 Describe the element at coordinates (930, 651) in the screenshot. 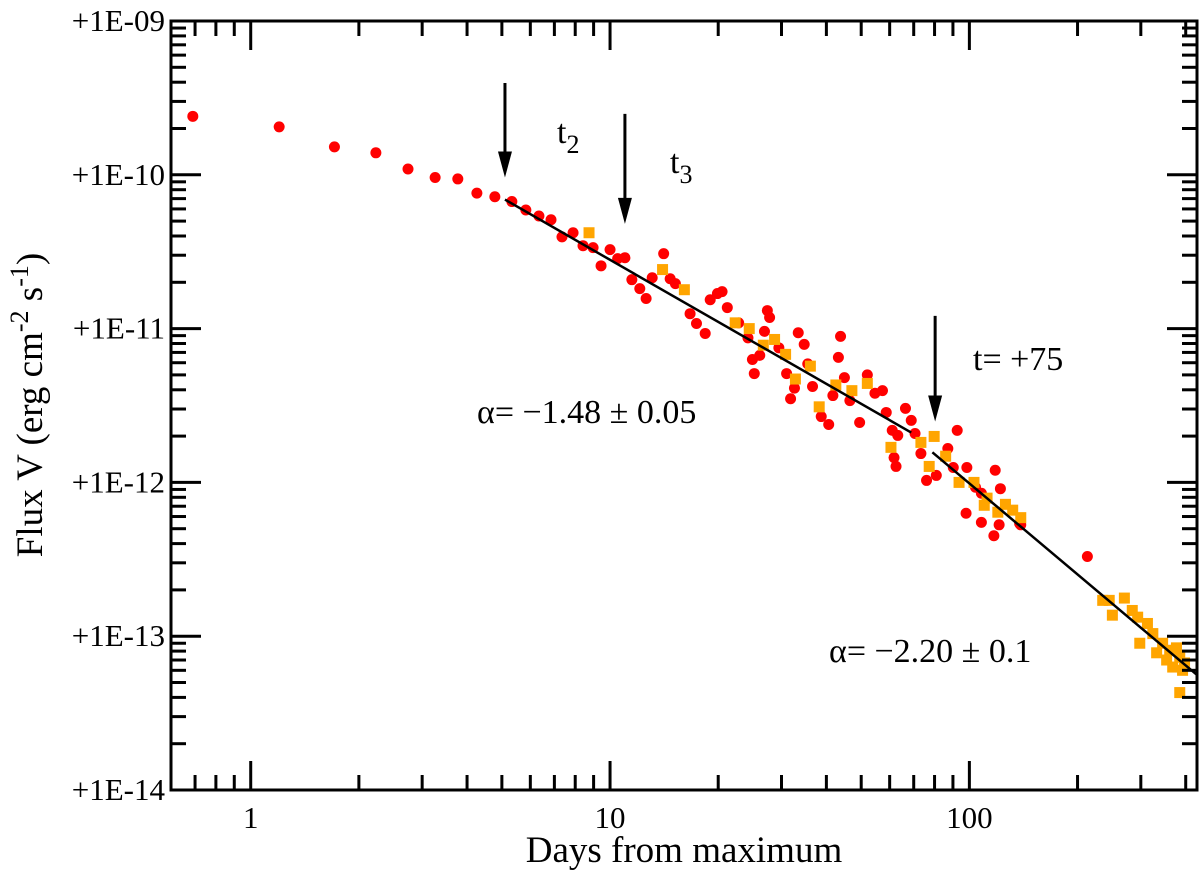

I see `fit2-slope-label: α= −2.20 ± 0.1` at that location.